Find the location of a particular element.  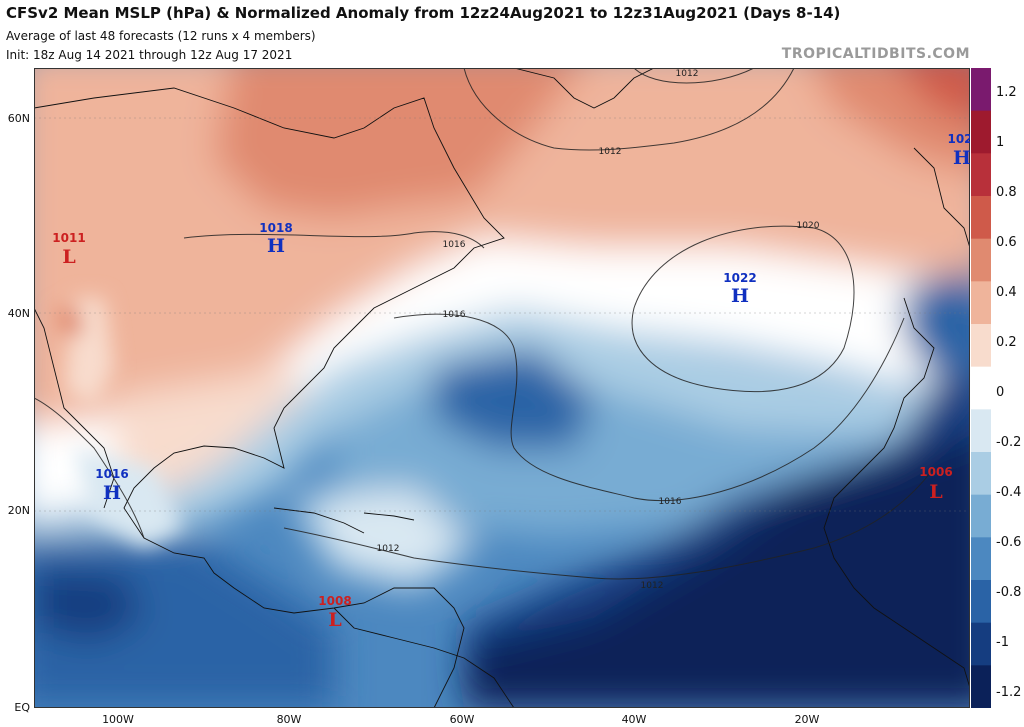

lon-tick-80w: 80W is located at coordinates (289, 719).